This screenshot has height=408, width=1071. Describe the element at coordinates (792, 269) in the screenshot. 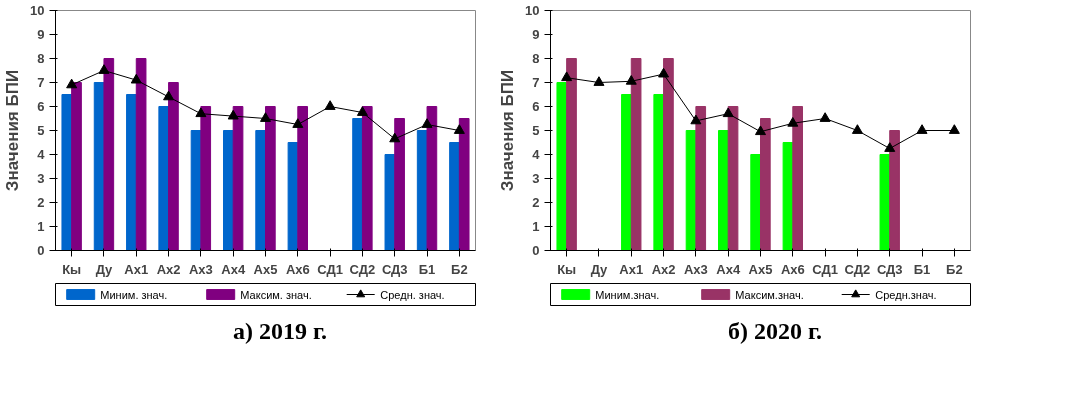

I see `x-tick-label: Ах6` at that location.